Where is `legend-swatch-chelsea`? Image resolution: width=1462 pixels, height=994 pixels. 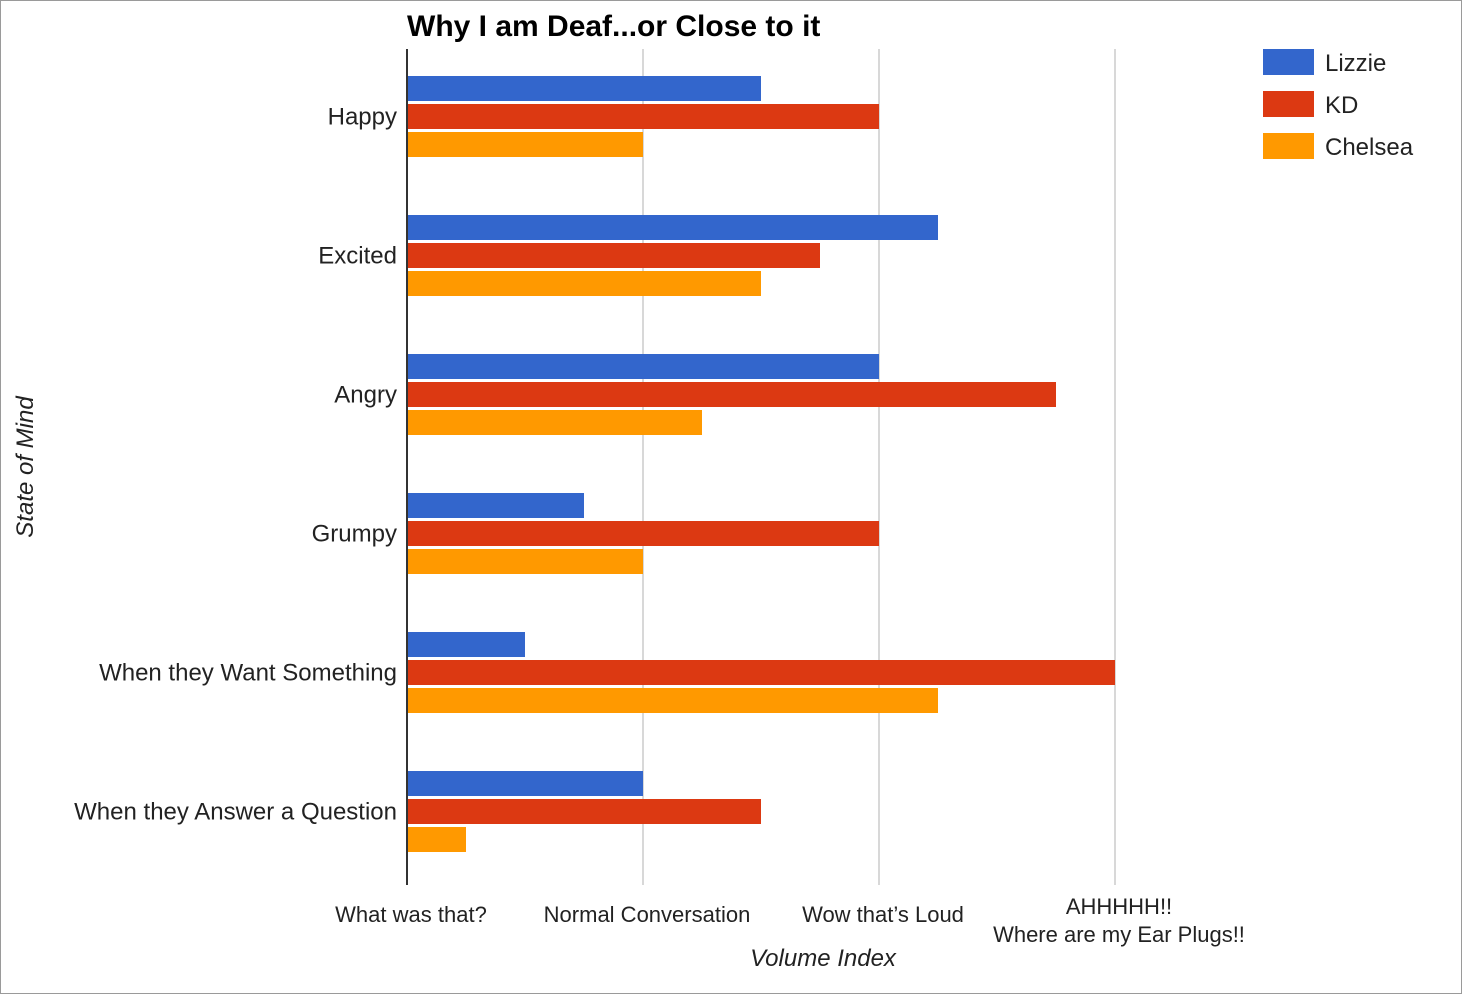
legend-swatch-chelsea is located at coordinates (1288, 146).